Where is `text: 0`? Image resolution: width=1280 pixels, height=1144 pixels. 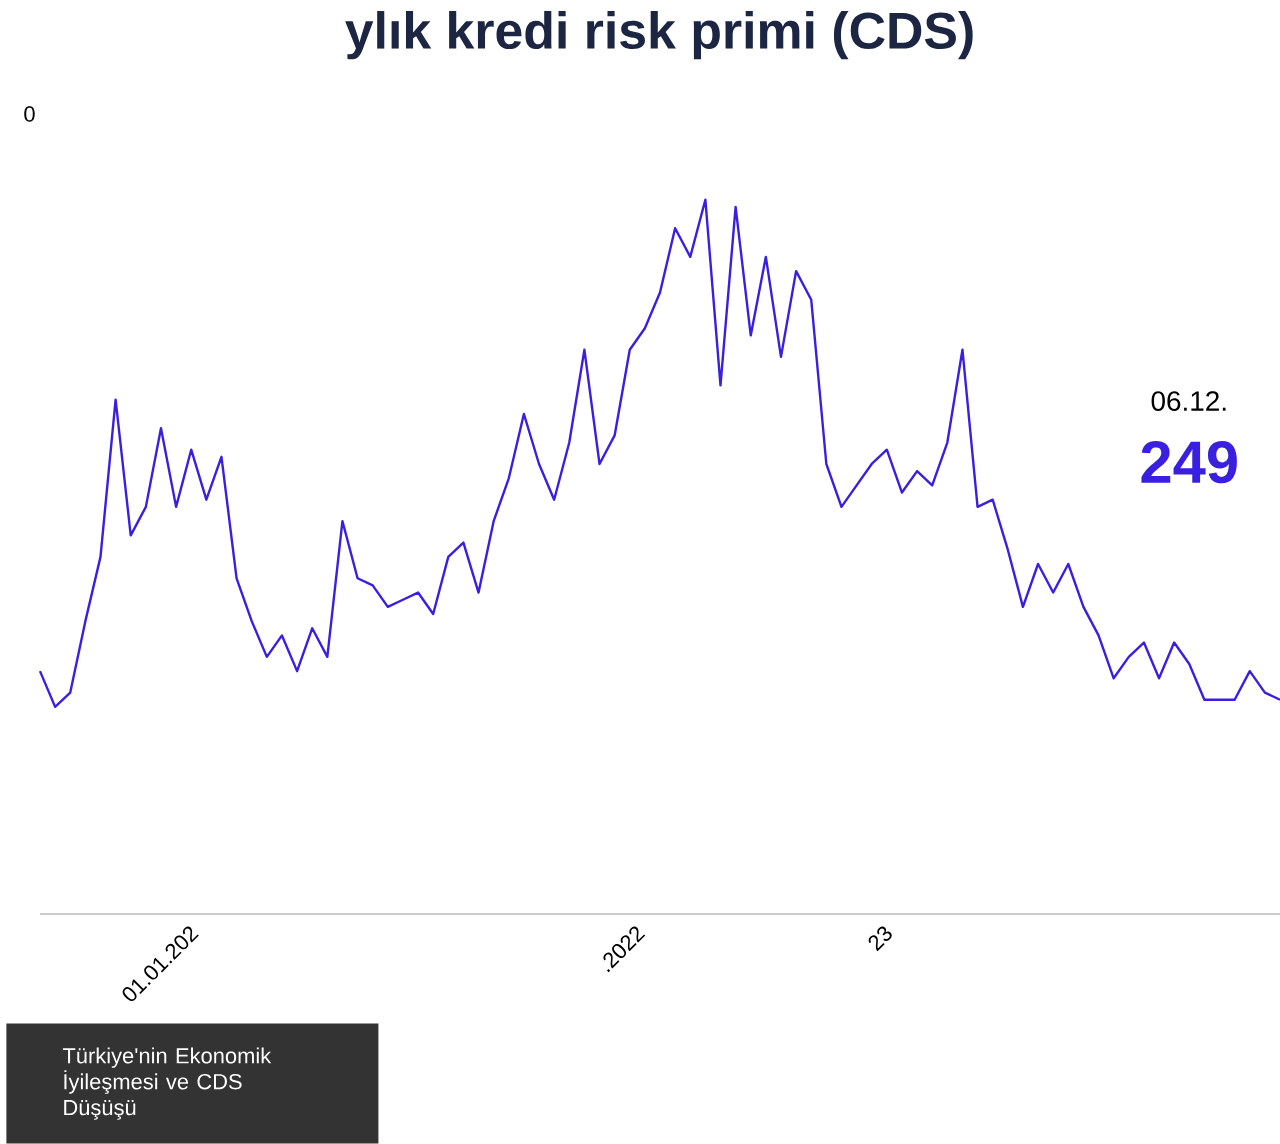 text: 0 is located at coordinates (29, 114).